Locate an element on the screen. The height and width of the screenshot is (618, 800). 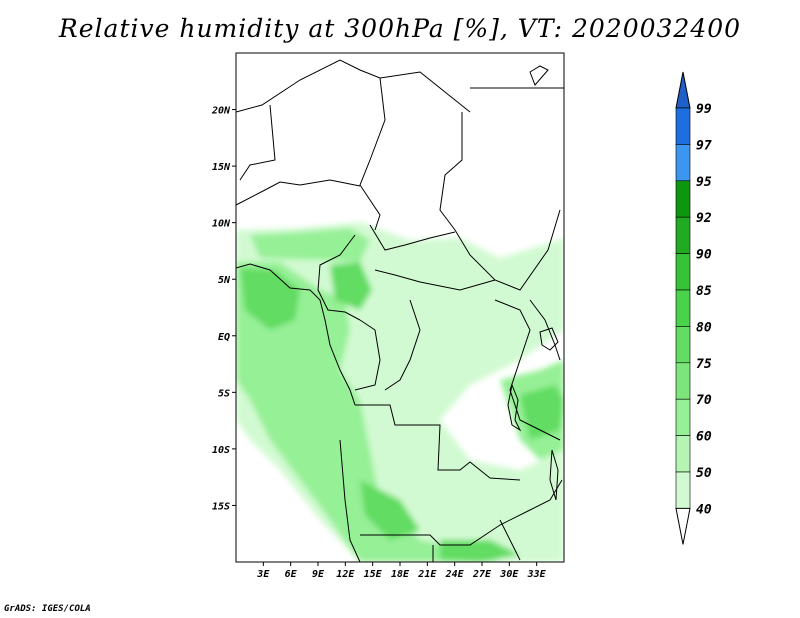
colorbar-label: 85 is located at coordinates (704, 291).